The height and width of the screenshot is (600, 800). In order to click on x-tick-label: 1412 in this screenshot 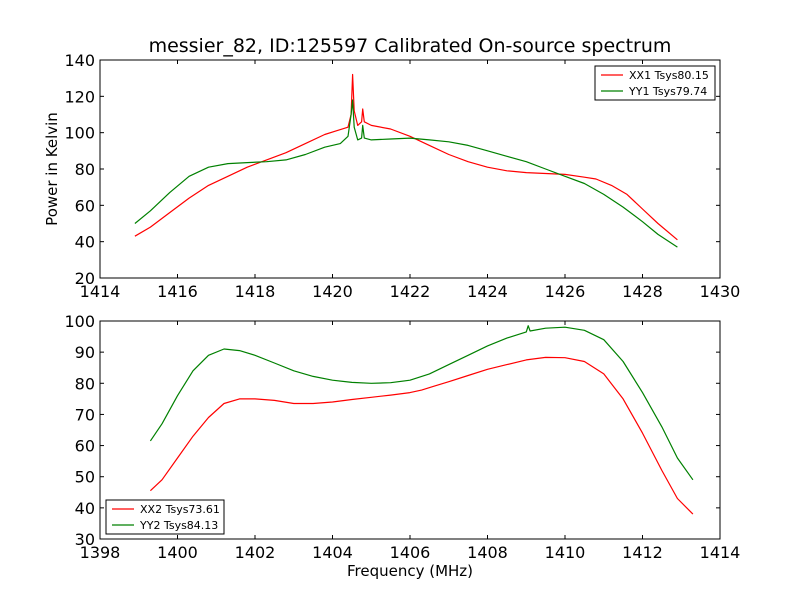, I will do `click(642, 552)`.